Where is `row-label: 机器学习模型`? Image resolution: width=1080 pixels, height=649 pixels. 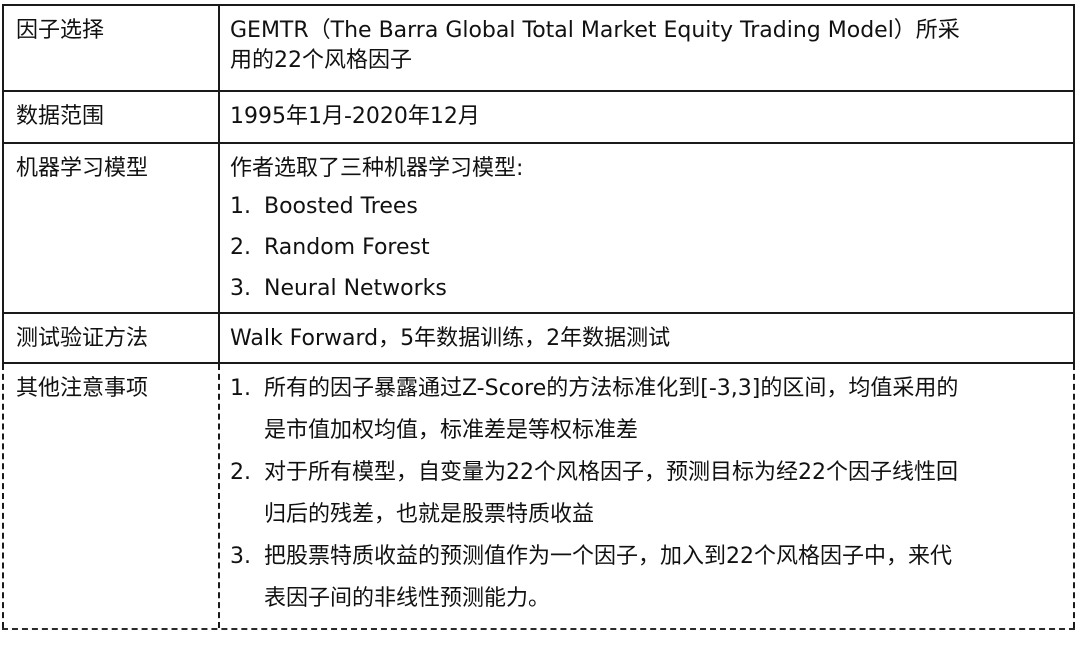 row-label: 机器学习模型 is located at coordinates (111, 228).